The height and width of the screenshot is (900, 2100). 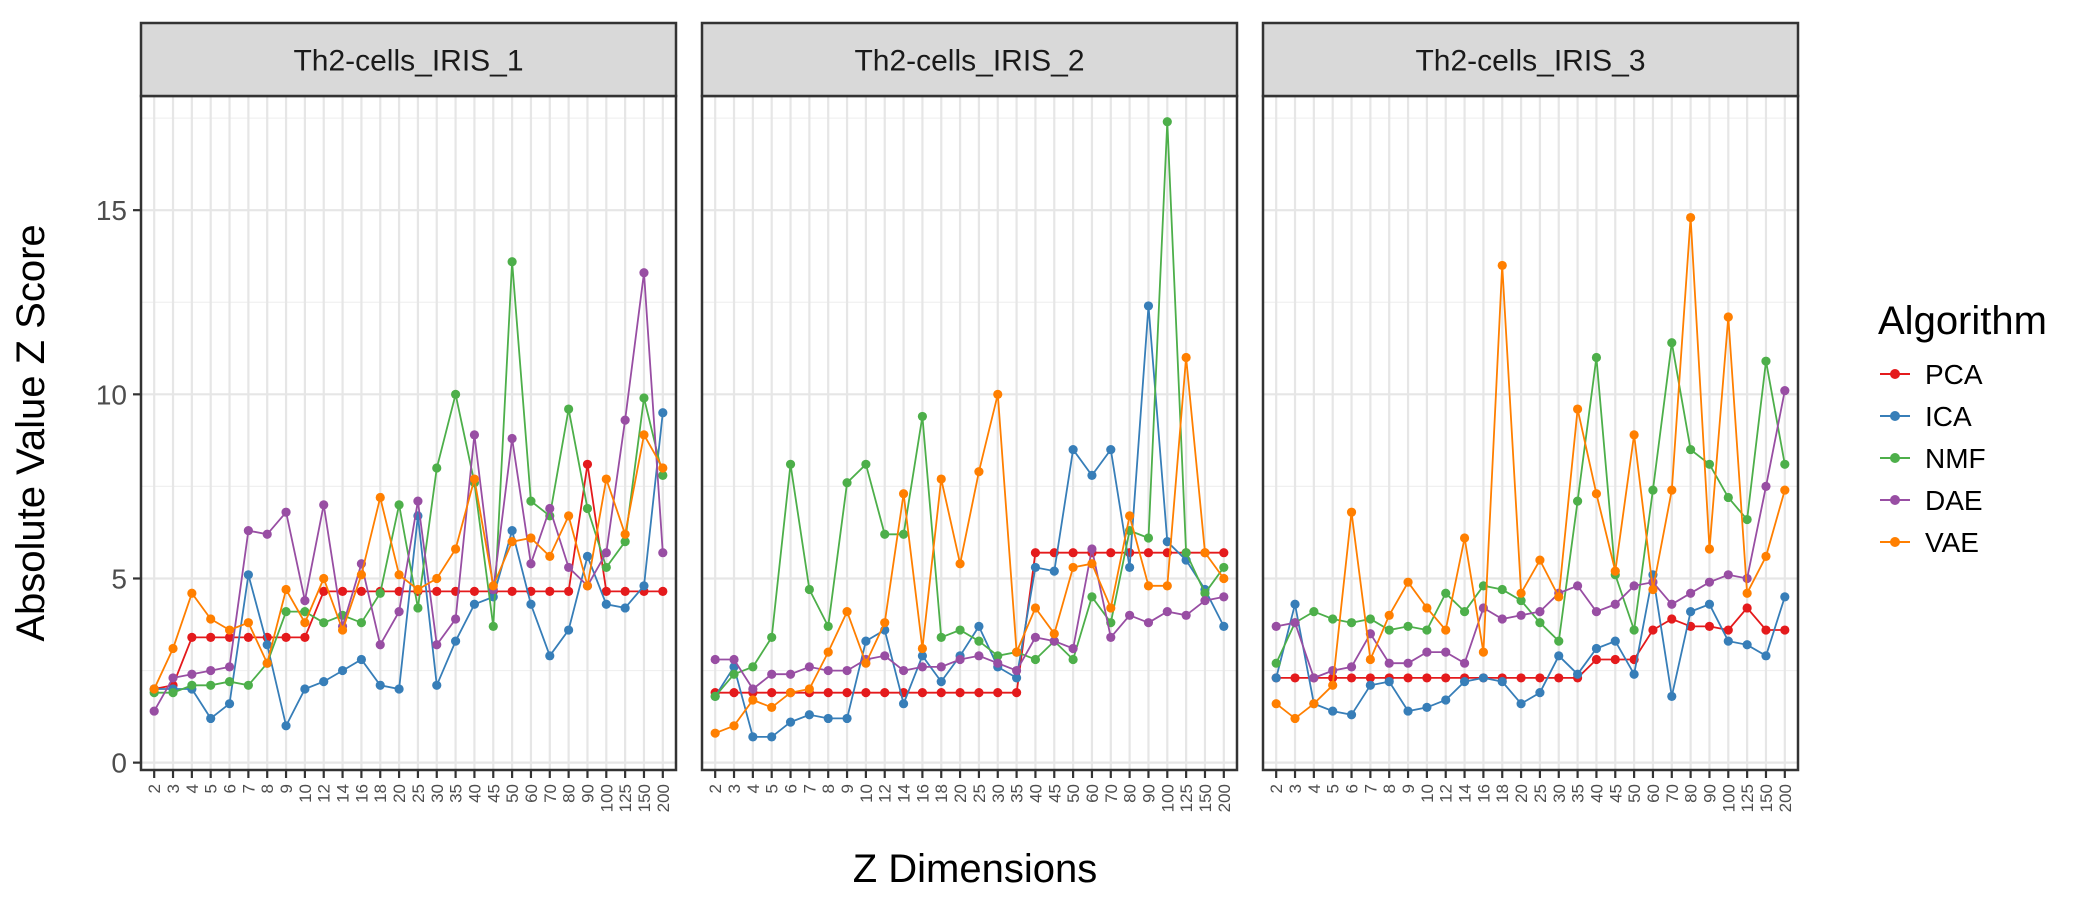 I want to click on legend-label: VAE, so click(x=1952, y=542).